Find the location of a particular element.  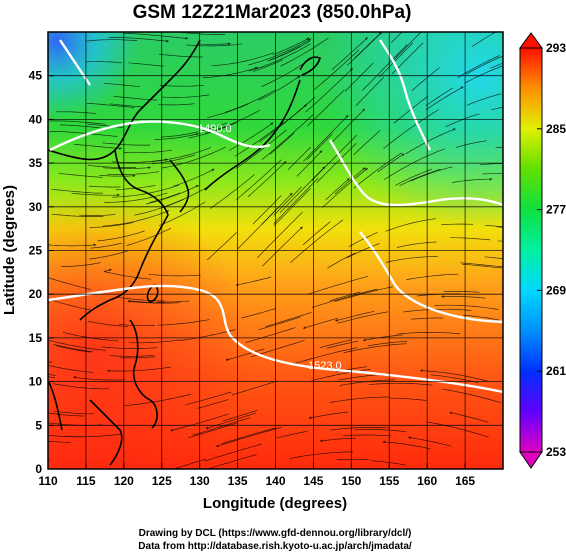

colorbar-bottom-arrow is located at coordinates (531, 460).